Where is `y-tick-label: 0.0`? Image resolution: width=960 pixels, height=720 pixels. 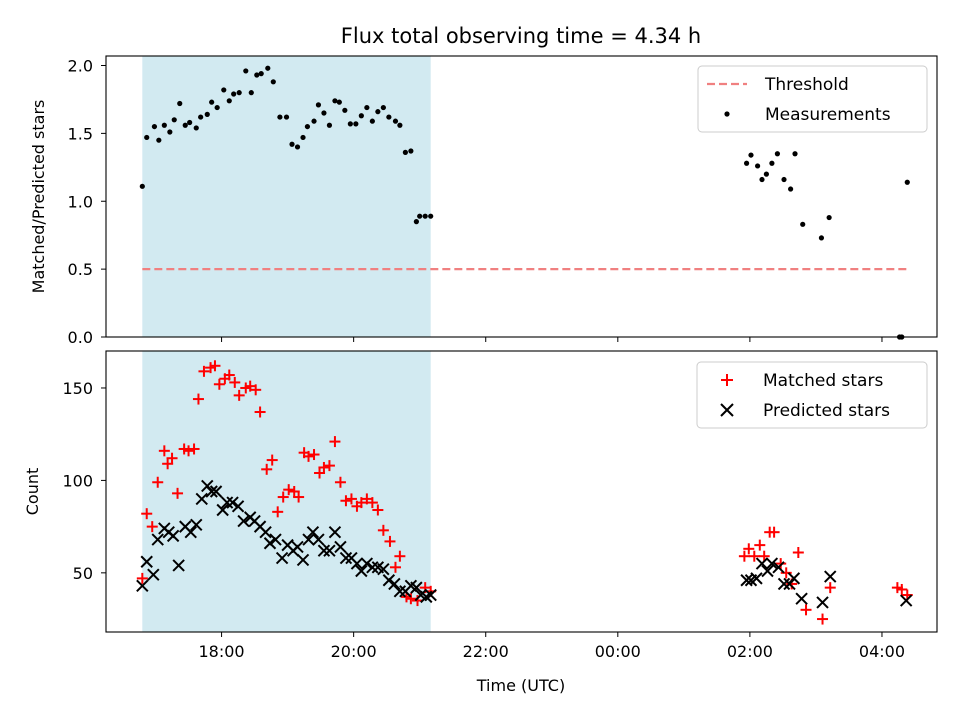
y-tick-label: 0.0 is located at coordinates (80, 337).